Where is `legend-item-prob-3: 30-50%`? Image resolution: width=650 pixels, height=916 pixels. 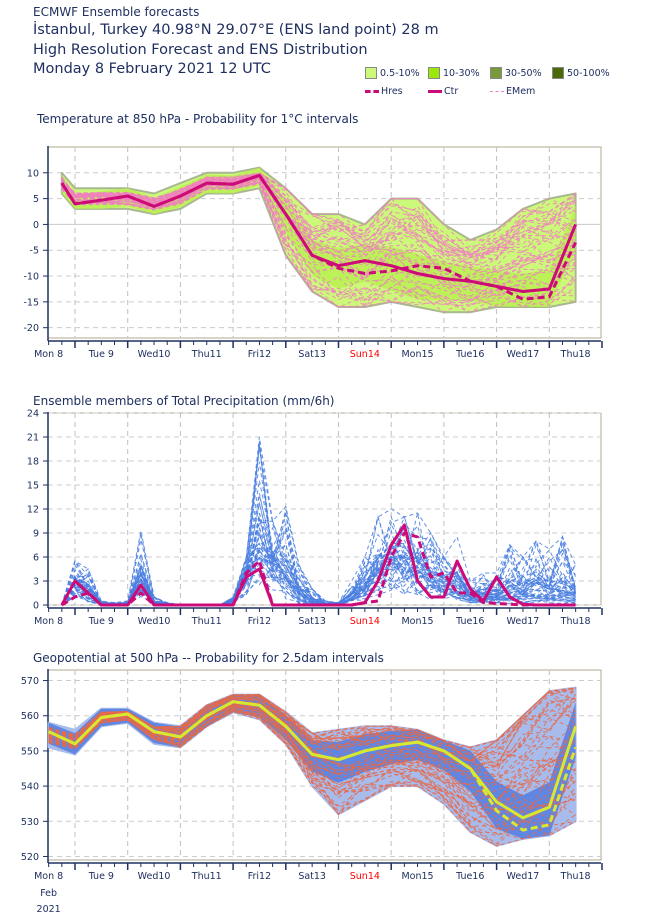 legend-item-prob-3: 30-50% is located at coordinates (516, 73).